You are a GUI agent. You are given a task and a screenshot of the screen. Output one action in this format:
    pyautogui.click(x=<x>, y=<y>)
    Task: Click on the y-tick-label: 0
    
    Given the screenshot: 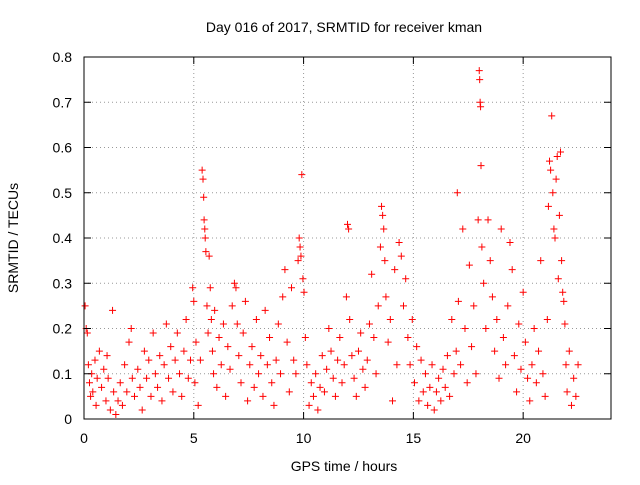 What is the action you would take?
    pyautogui.click(x=68, y=419)
    